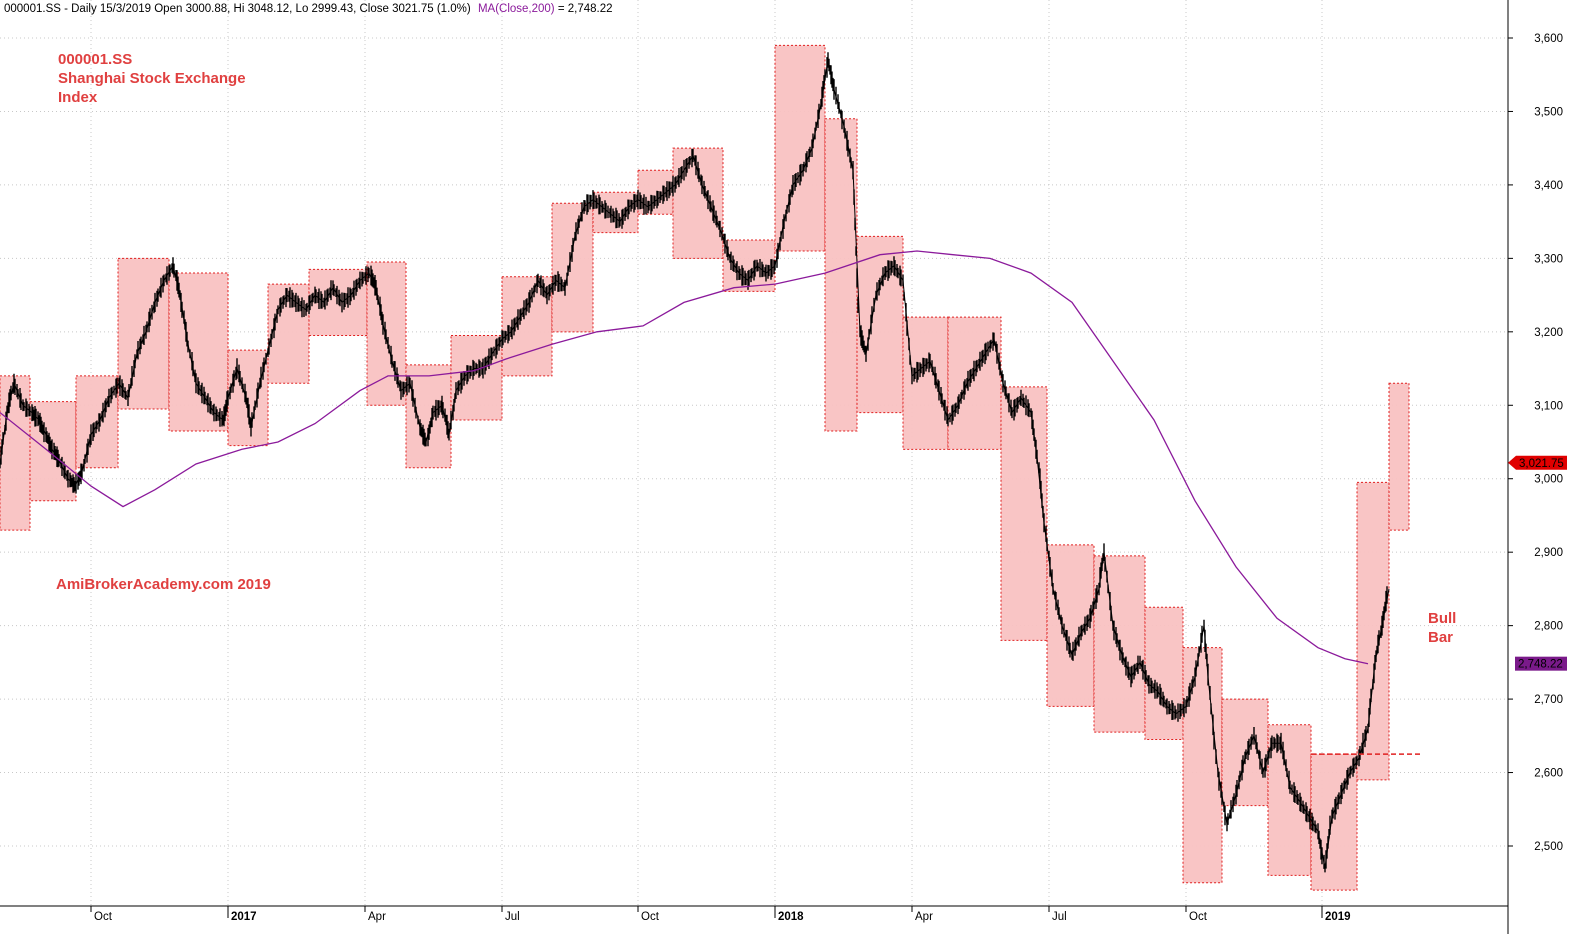 Image resolution: width=1587 pixels, height=934 pixels. I want to click on watermark: AmiBrokerAcademy.com 2019, so click(163, 584).